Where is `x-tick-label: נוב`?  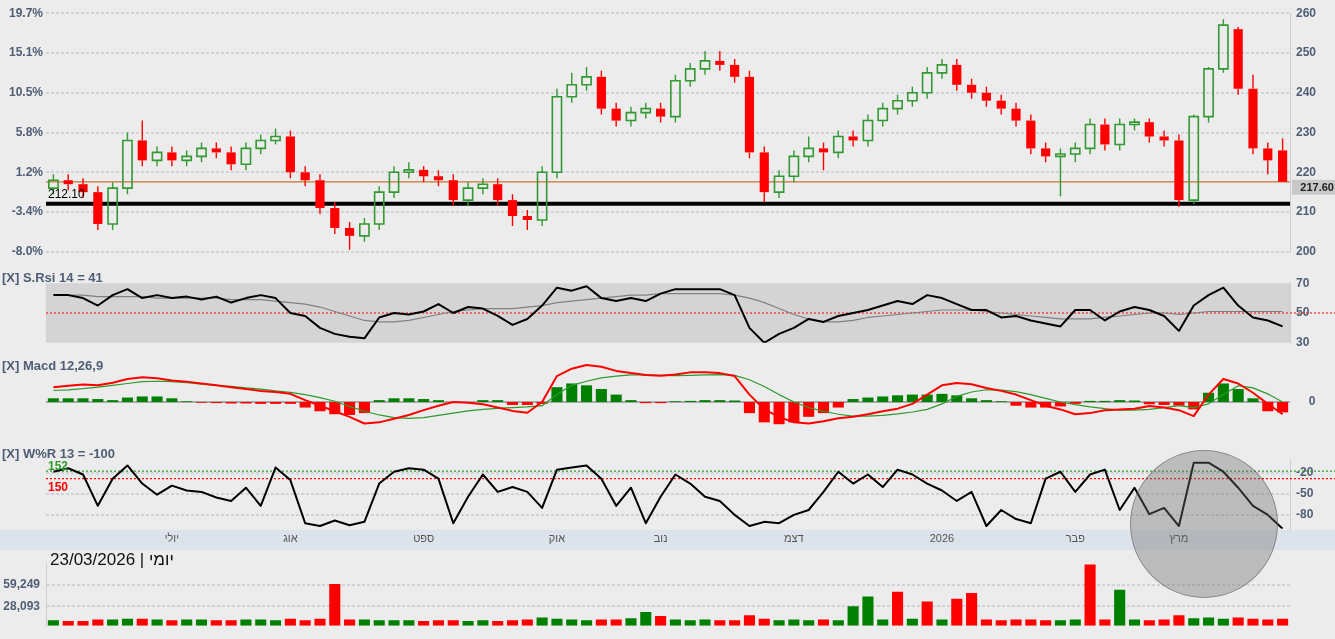
x-tick-label: נוב is located at coordinates (660, 538).